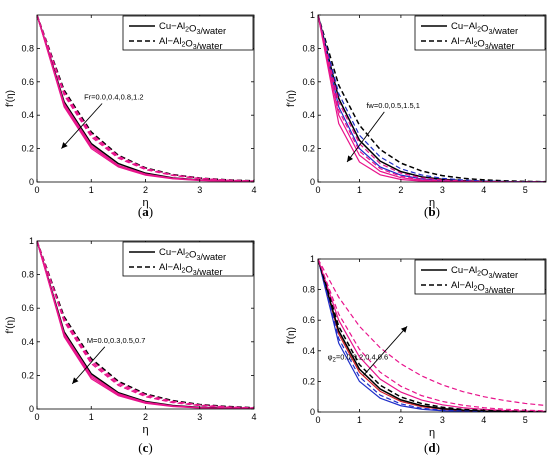 This screenshot has width=550, height=463. I want to click on panel-caption: (a), so click(145, 211).